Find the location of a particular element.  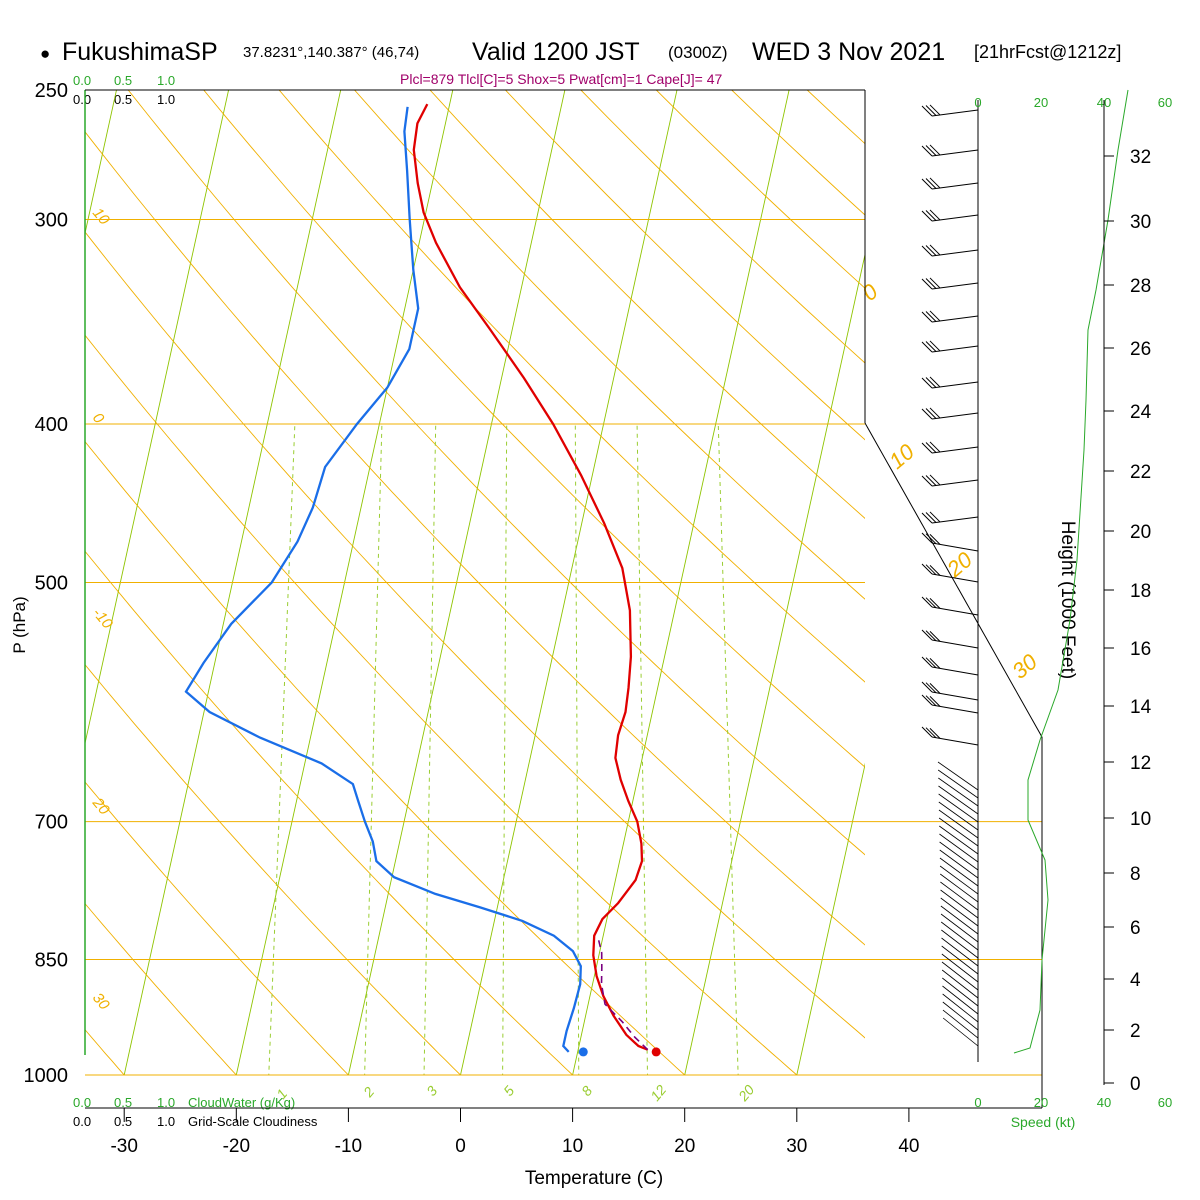

adiabat-label: 30 is located at coordinates (1024, 665).